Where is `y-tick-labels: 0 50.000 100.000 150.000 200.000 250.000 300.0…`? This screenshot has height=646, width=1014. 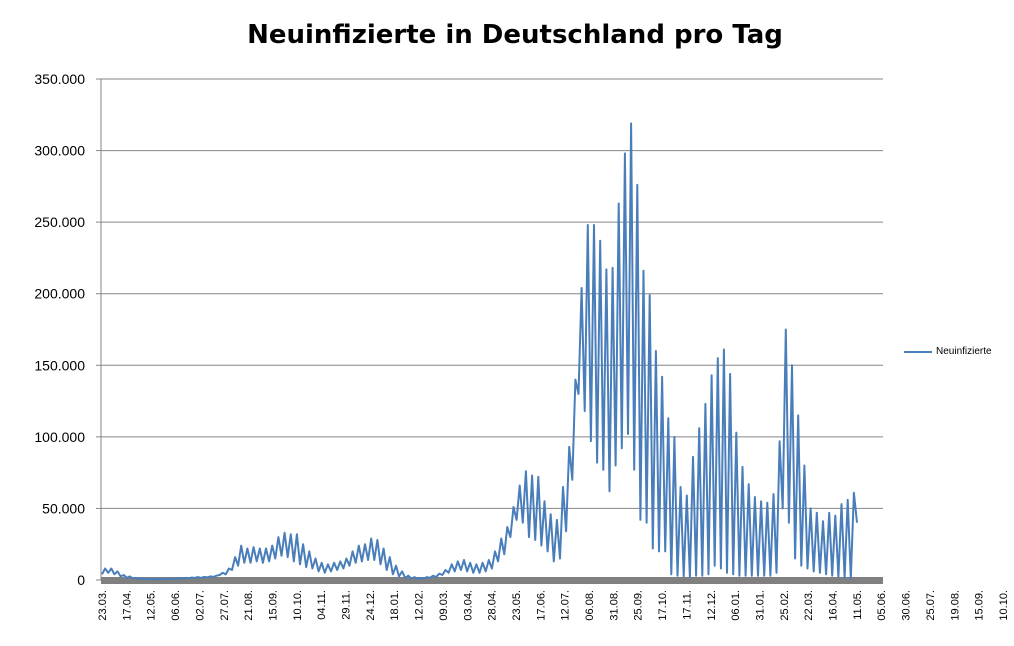 y-tick-labels: 0 50.000 100.000 150.000 200.000 250.000 300.0… is located at coordinates (59, 329).